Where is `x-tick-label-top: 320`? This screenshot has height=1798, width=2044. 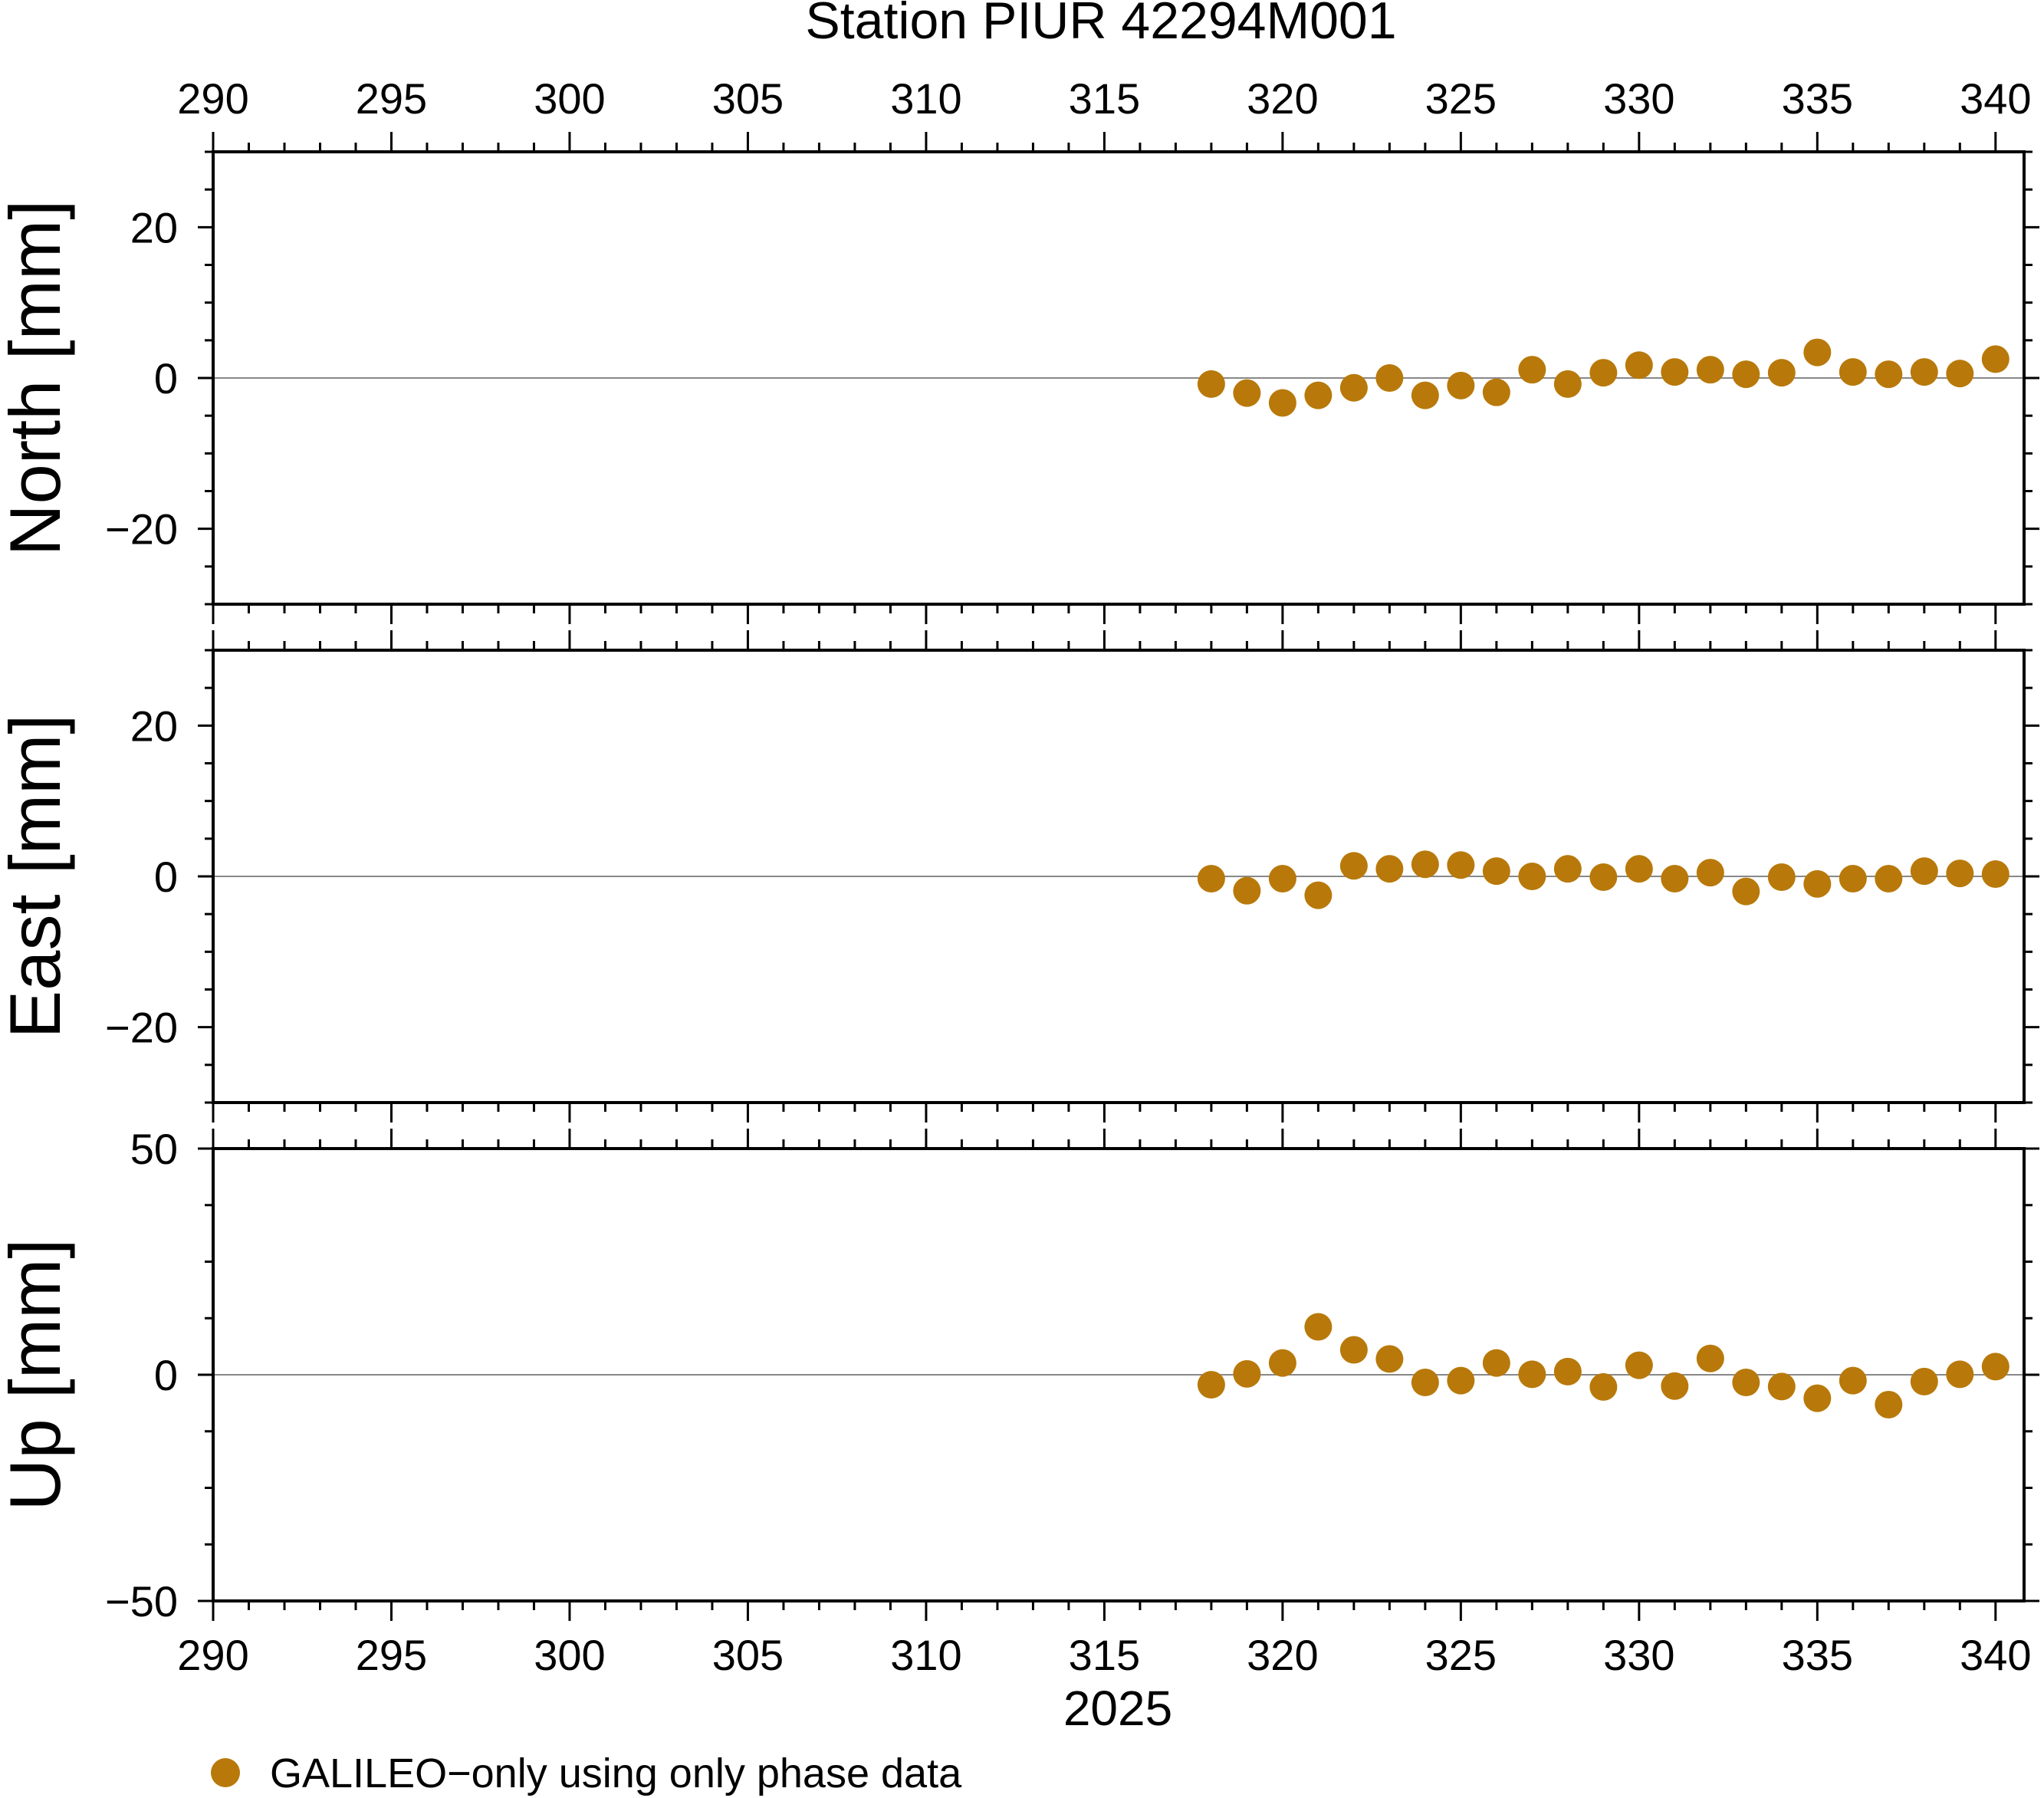 x-tick-label-top: 320 is located at coordinates (1282, 99).